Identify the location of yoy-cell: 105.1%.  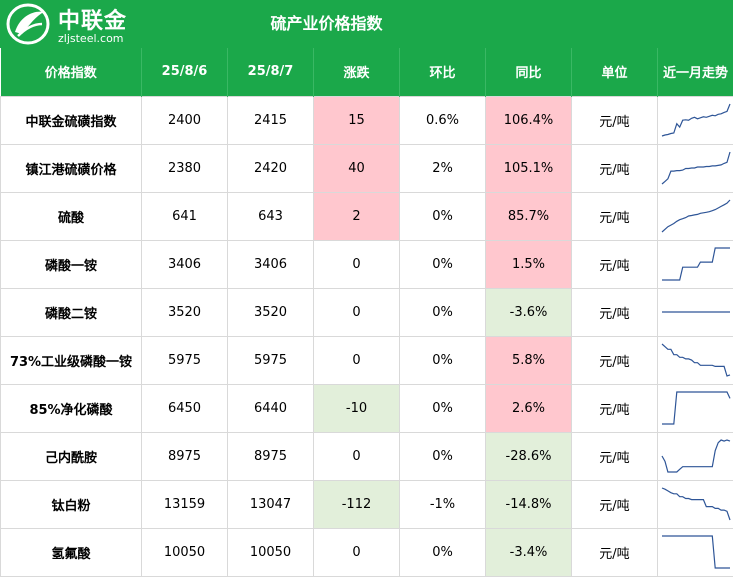
(528, 168).